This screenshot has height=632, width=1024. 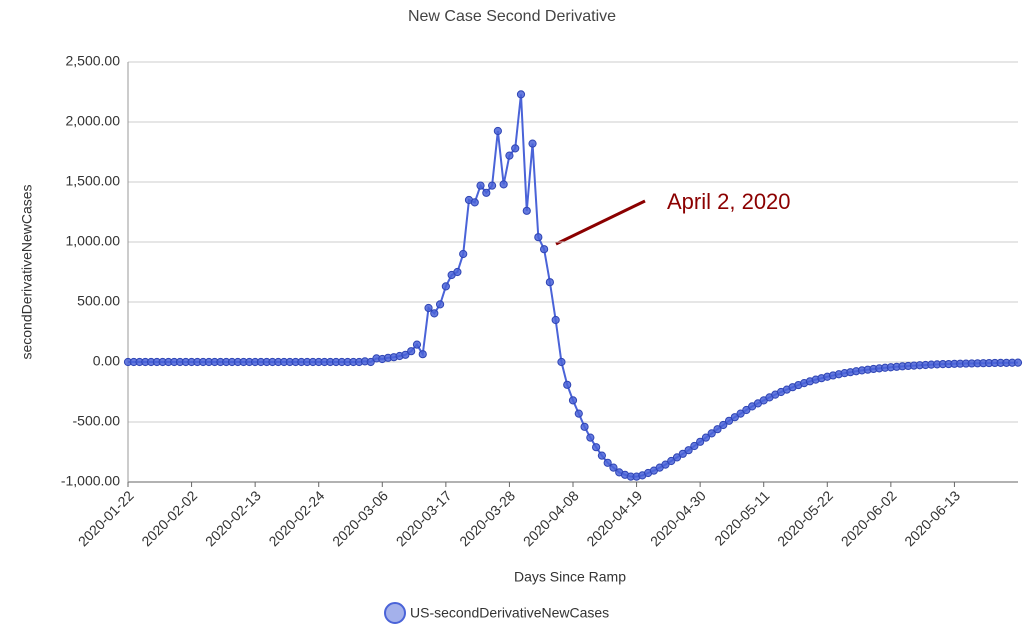 I want to click on x-tick-label: 2020-05-11, so click(x=741, y=517).